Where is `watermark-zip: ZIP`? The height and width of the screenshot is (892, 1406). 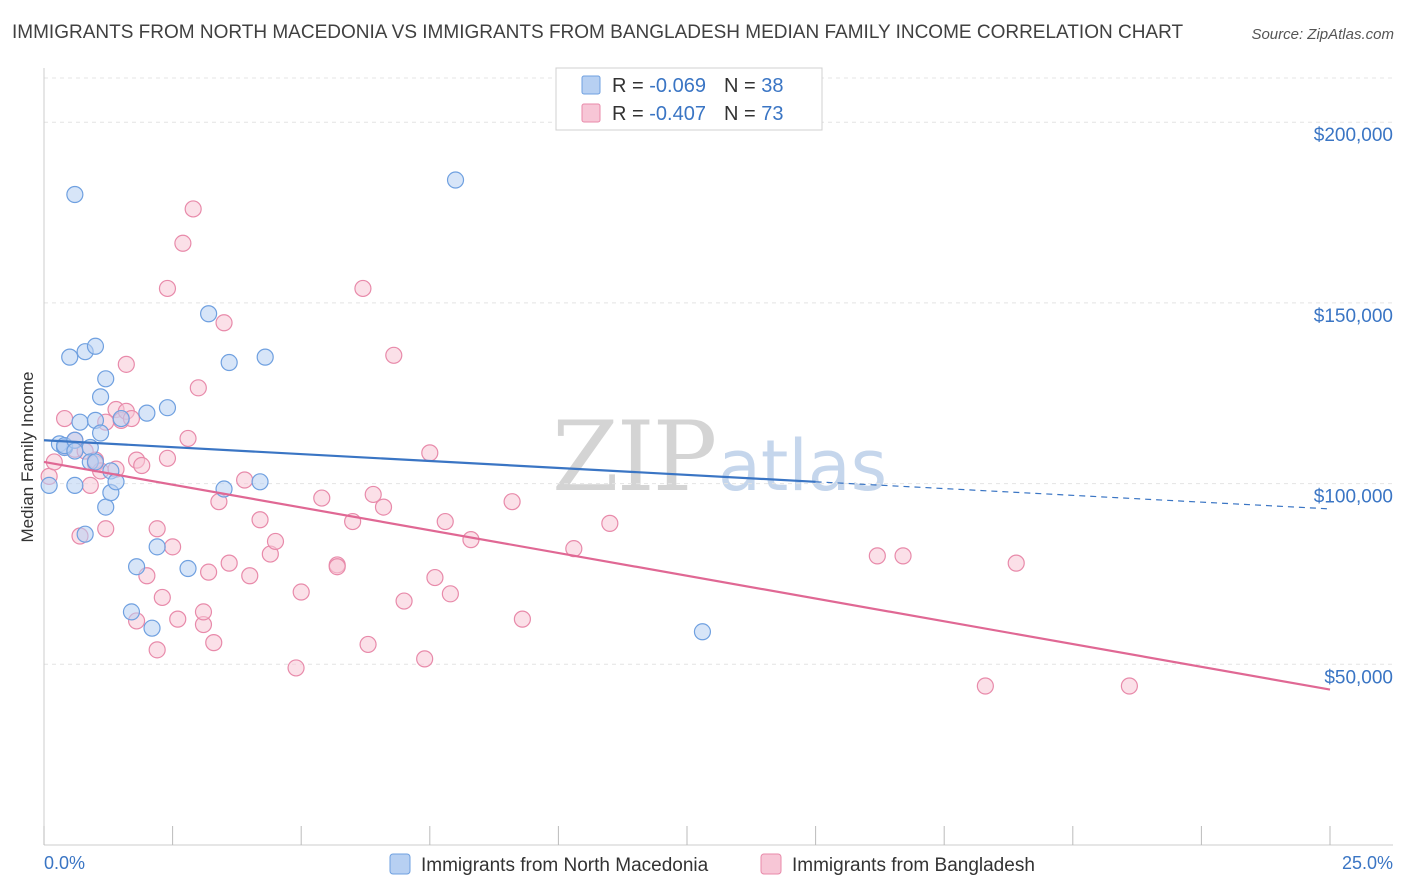
watermark-zip: ZIP is located at coordinates (633, 457).